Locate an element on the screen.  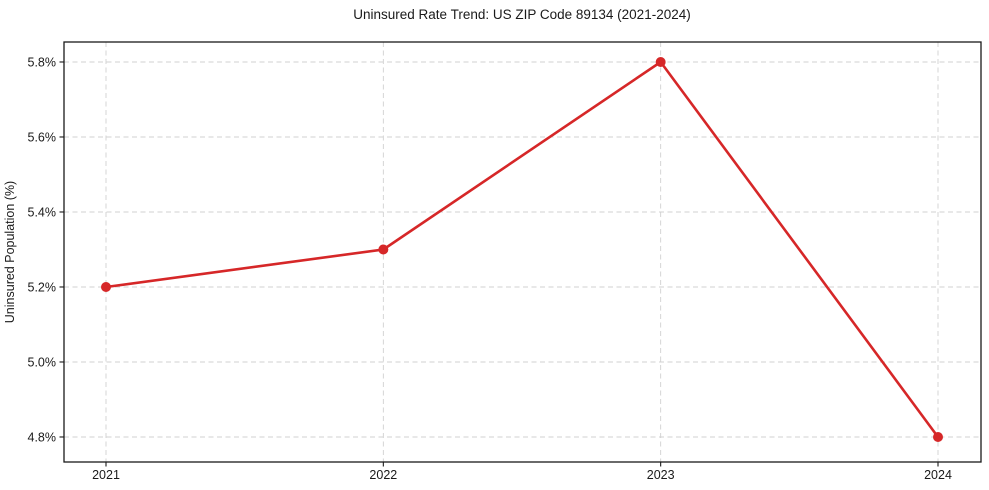
y-tick-label: 5.4% is located at coordinates (42, 212).